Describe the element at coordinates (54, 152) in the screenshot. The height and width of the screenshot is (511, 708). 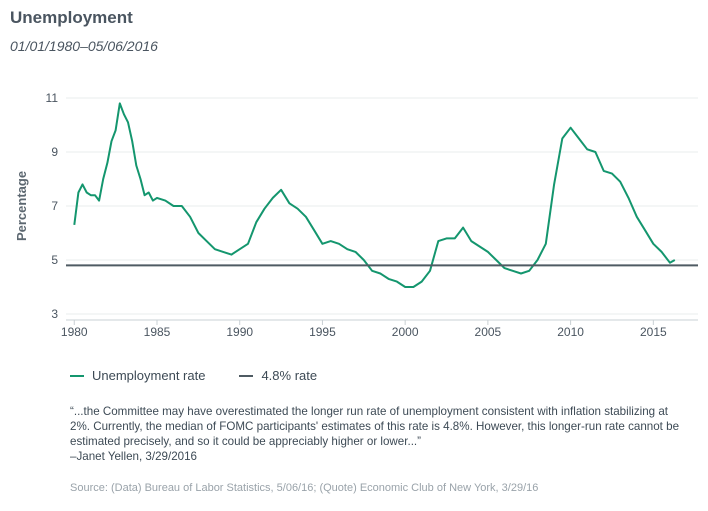
I see `y-tick-label: 9` at that location.